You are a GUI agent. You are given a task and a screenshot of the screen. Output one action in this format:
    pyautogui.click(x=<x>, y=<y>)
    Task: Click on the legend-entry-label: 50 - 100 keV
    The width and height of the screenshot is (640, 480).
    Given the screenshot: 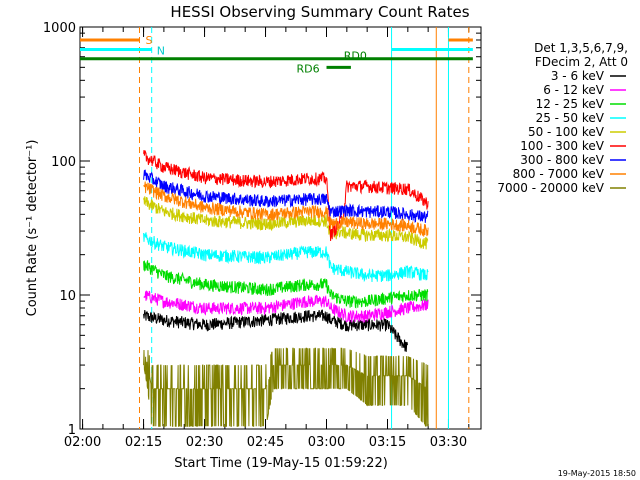 What is the action you would take?
    pyautogui.click(x=566, y=132)
    